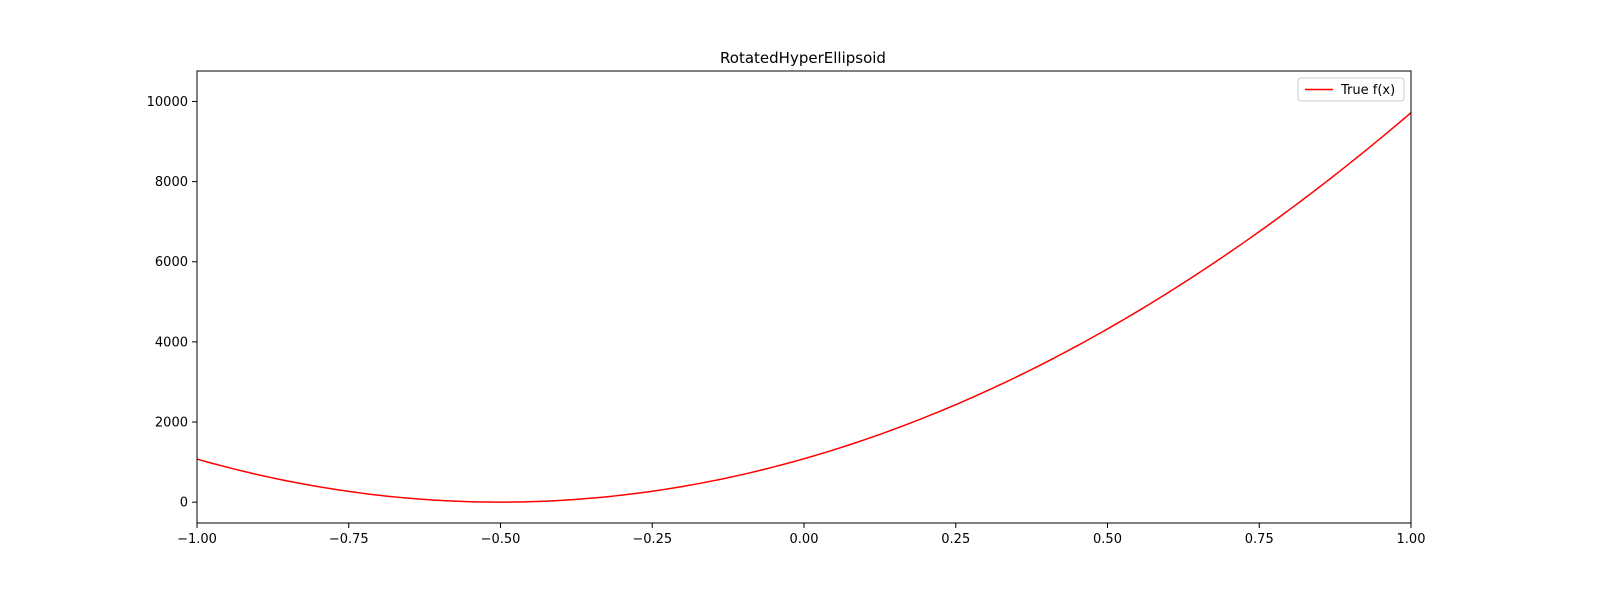  What do you see at coordinates (171, 342) in the screenshot?
I see `y-tick-label: 4000` at bounding box center [171, 342].